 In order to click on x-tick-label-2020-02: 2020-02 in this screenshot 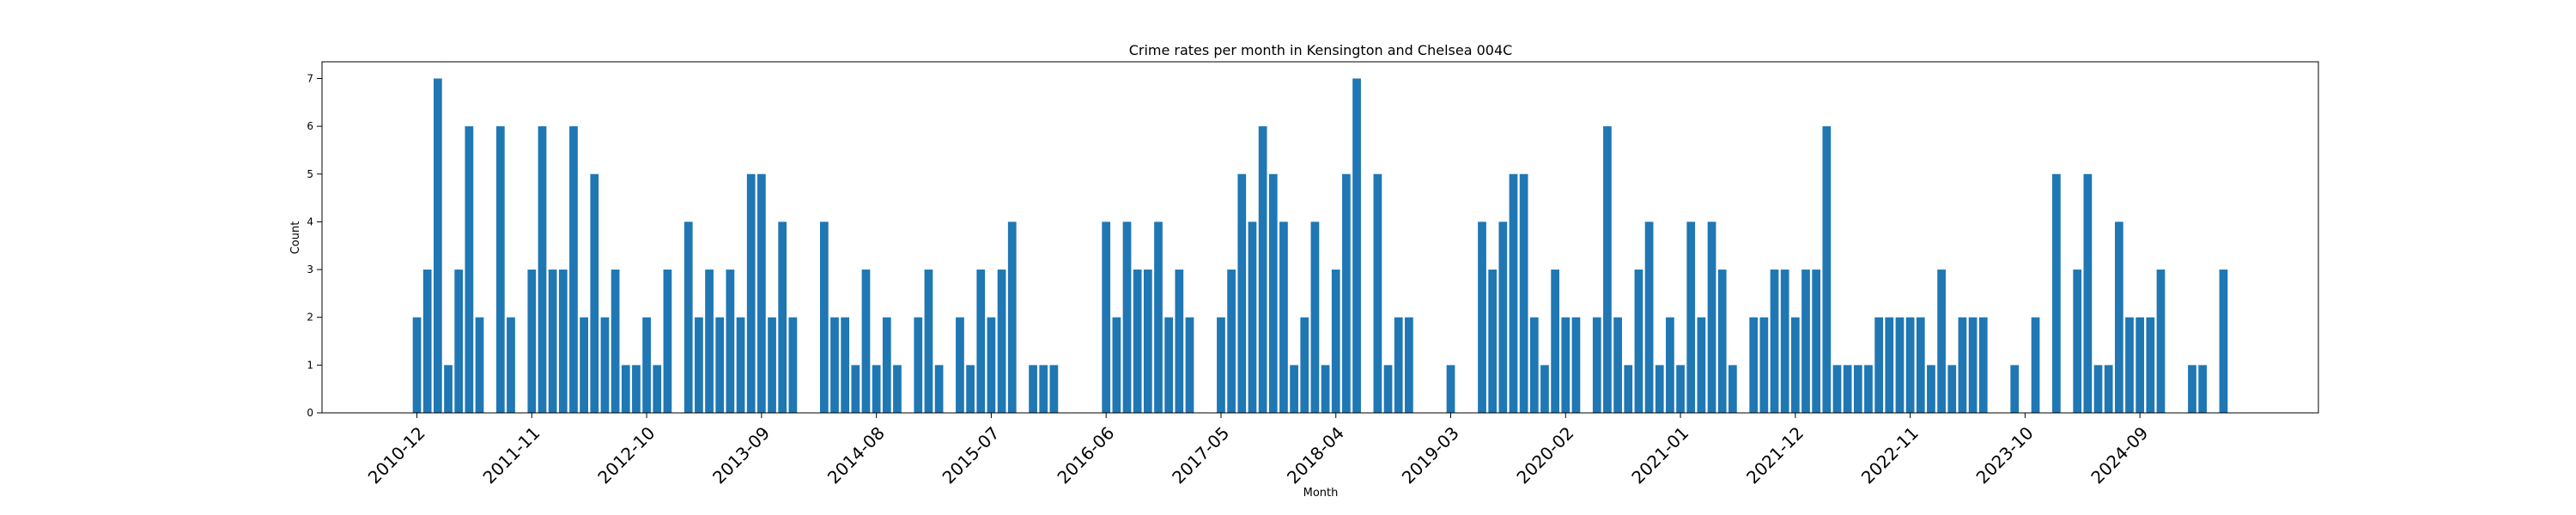, I will do `click(1546, 455)`.